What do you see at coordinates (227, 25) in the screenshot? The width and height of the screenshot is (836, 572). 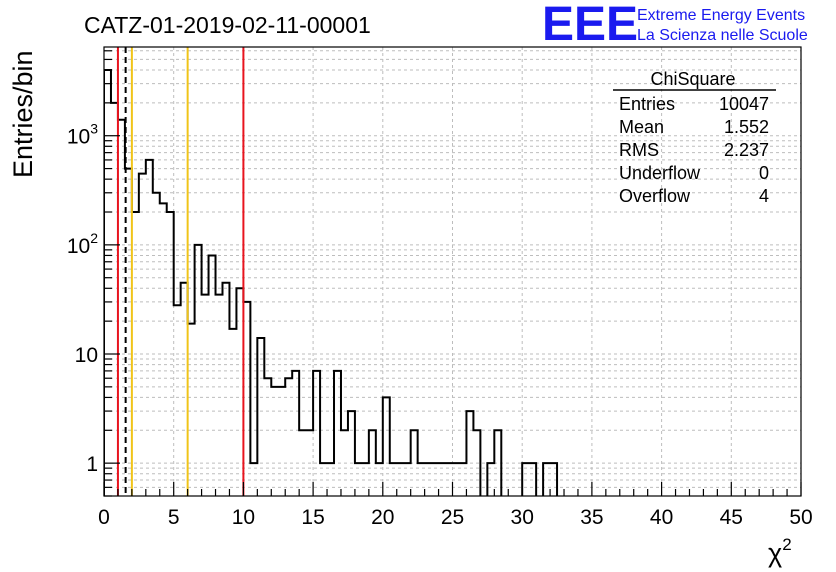 I see `plot-title: CATZ-01-2019-02-11-00001` at bounding box center [227, 25].